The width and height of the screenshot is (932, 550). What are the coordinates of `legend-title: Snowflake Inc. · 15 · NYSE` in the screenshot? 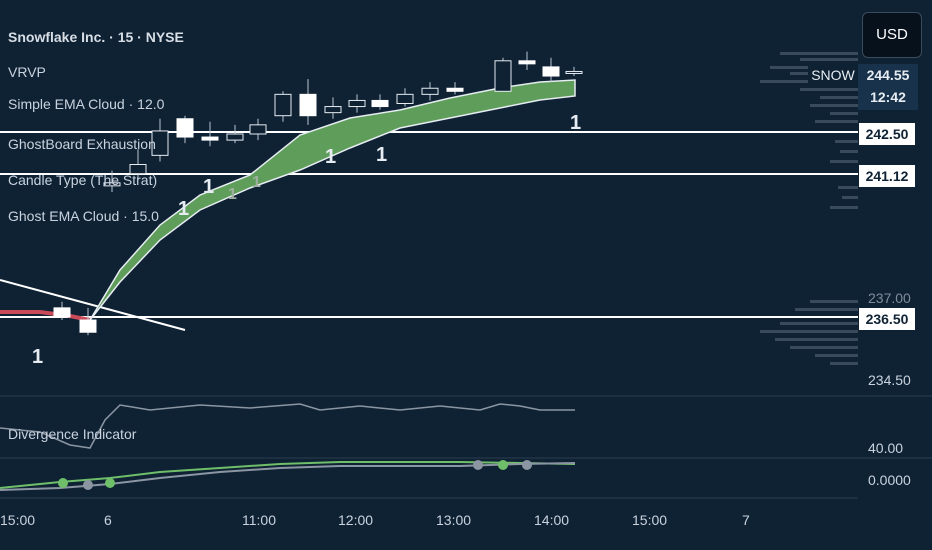 It's located at (96, 37).